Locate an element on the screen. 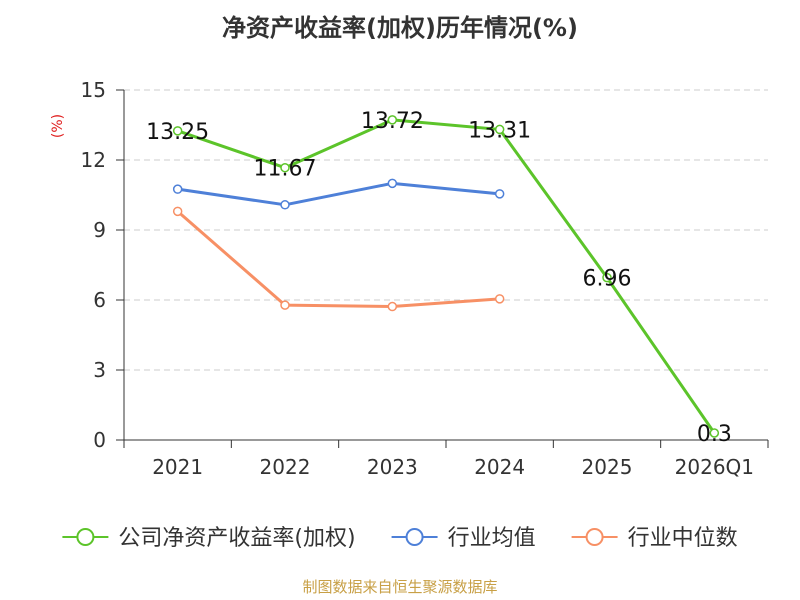 The width and height of the screenshot is (800, 600). y-axis-unit: (%) is located at coordinates (58, 126).